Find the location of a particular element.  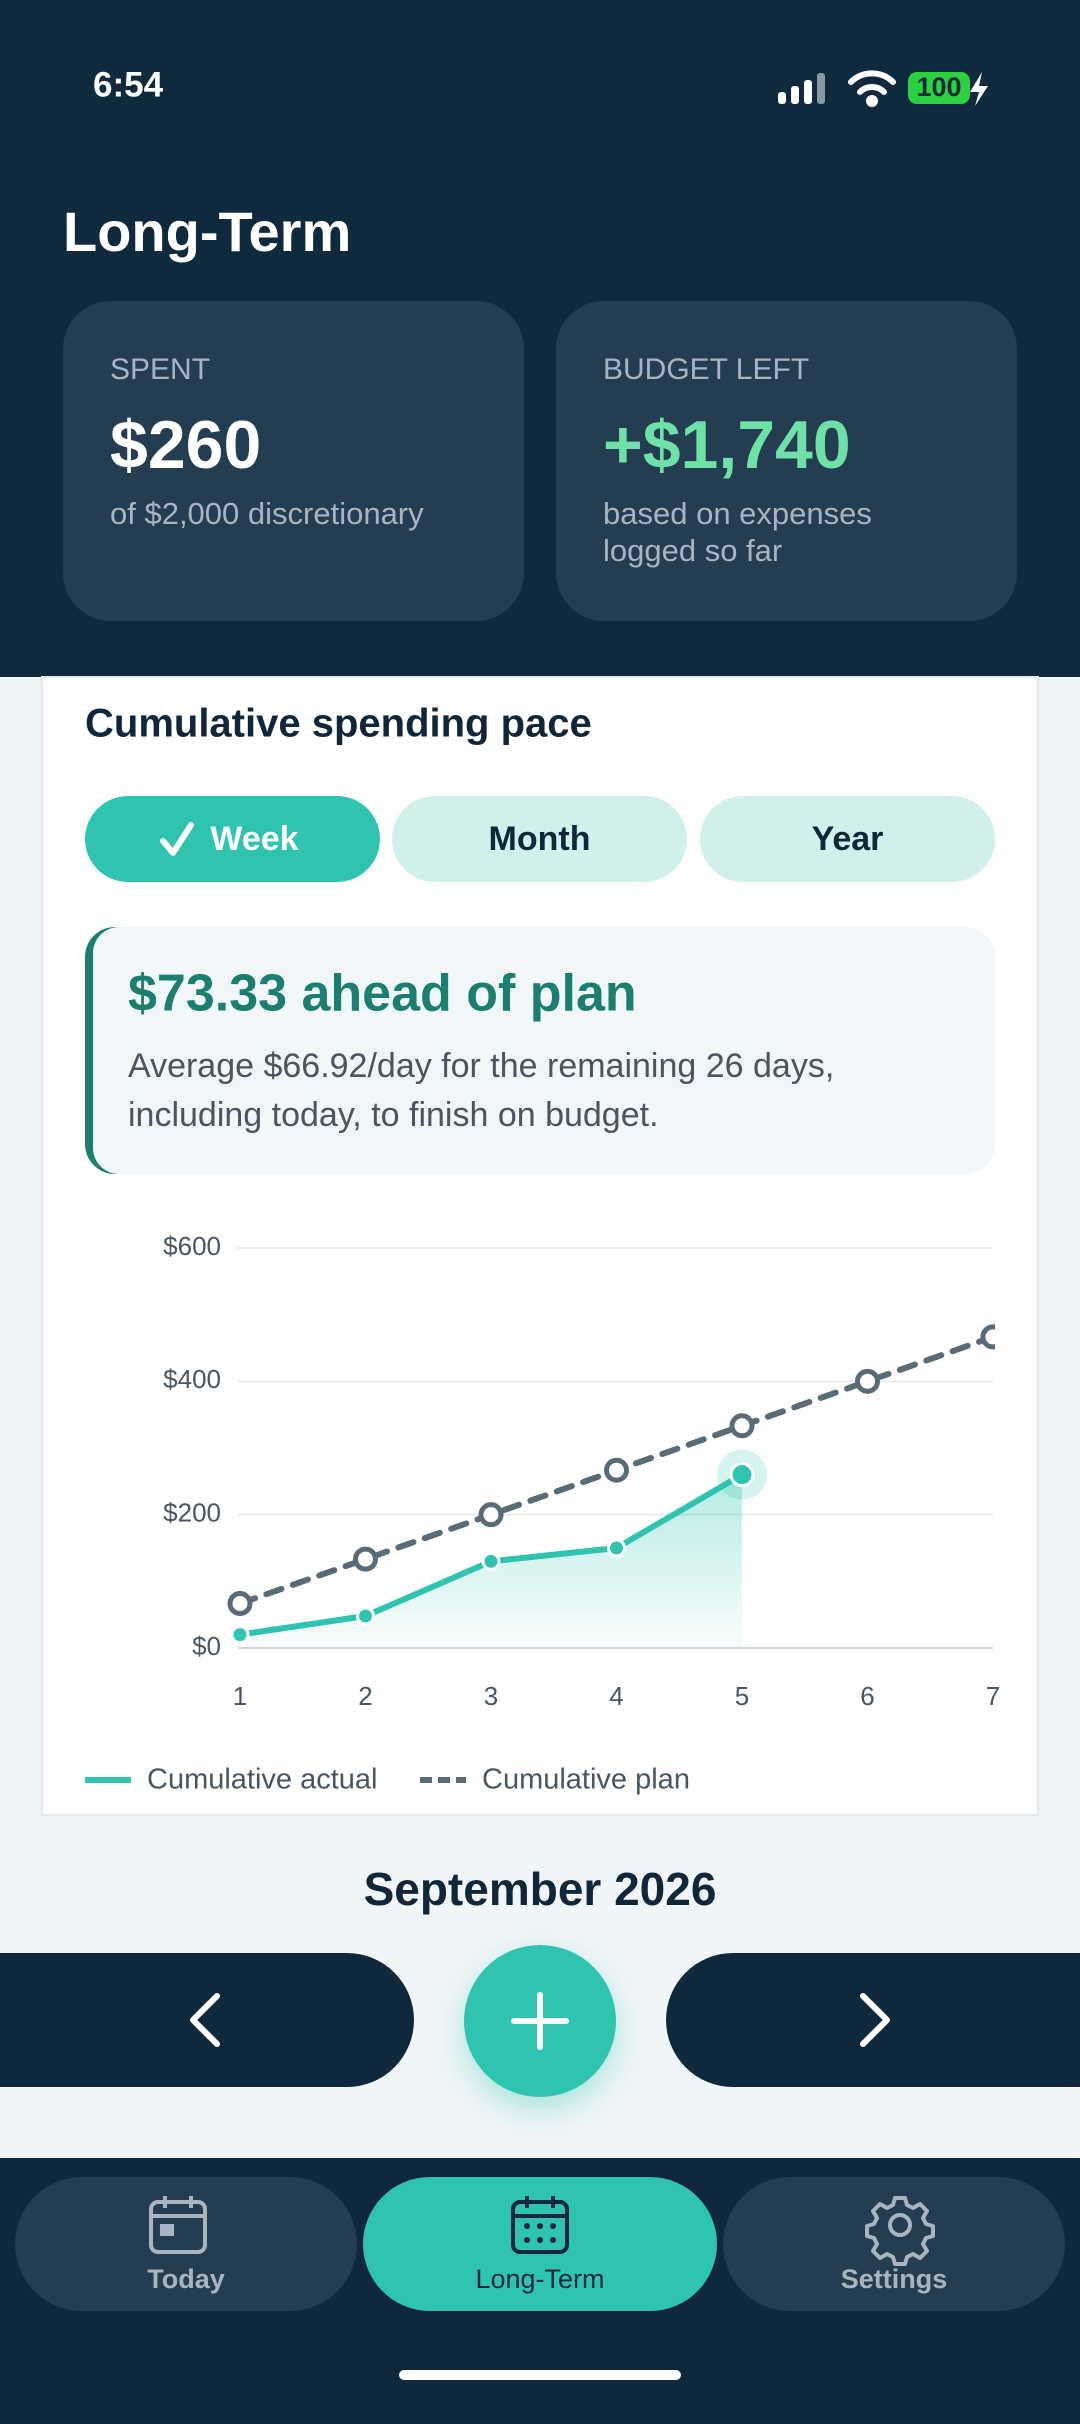

pace-accent is located at coordinates (102, 1050).